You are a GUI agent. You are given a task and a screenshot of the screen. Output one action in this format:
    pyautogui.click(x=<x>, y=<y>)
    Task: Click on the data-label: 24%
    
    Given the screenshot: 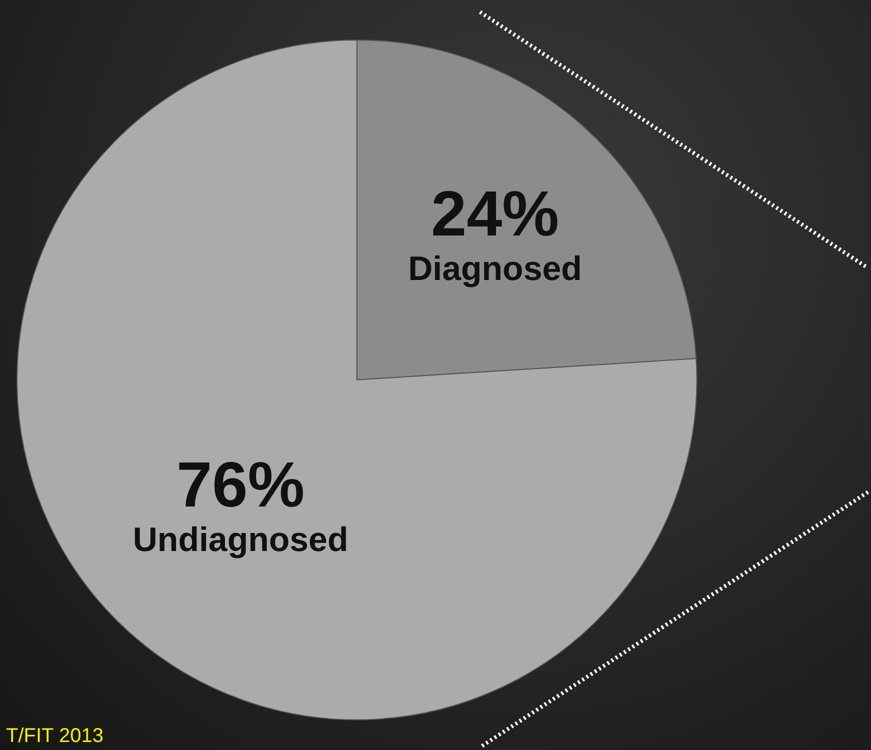 What is the action you would take?
    pyautogui.click(x=495, y=214)
    